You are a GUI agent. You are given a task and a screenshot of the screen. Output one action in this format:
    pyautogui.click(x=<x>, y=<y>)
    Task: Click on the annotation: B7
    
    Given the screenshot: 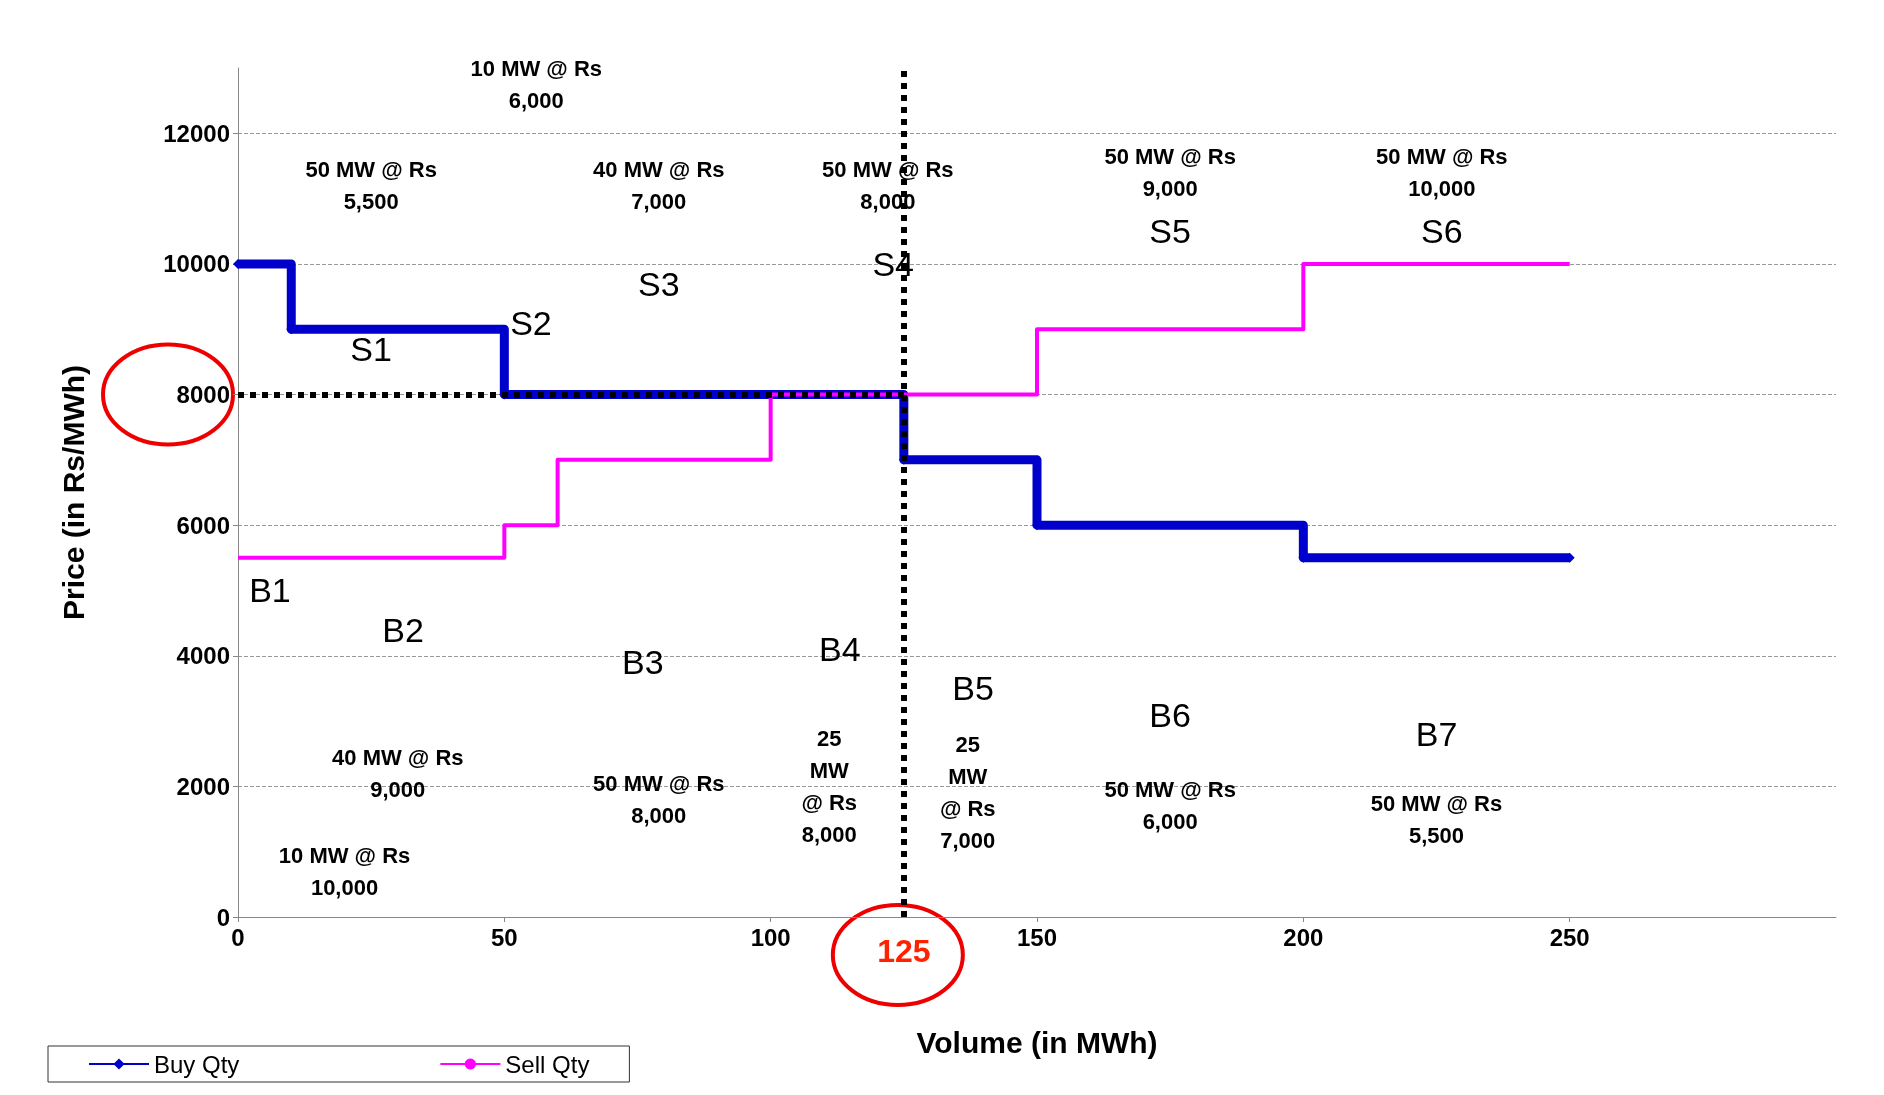 What is the action you would take?
    pyautogui.click(x=1436, y=734)
    